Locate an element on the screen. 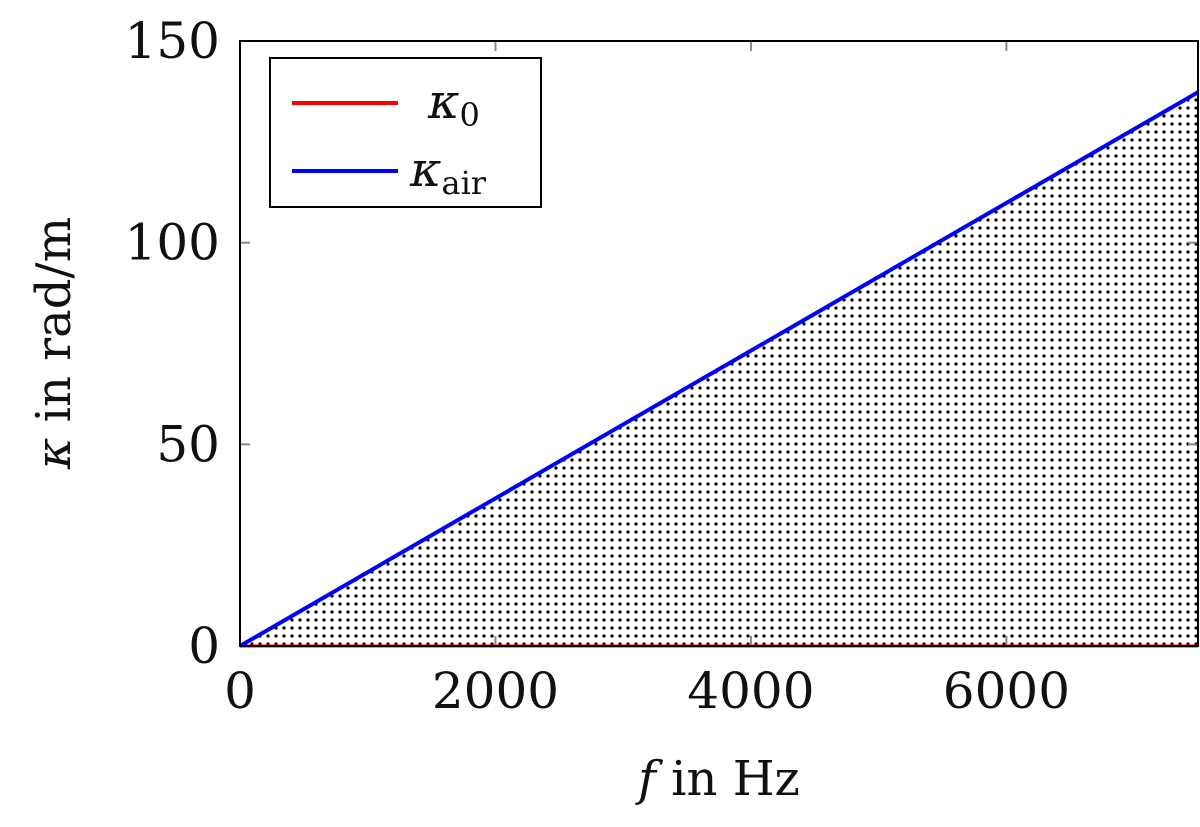  x-tick-label: 0 is located at coordinates (240, 691).